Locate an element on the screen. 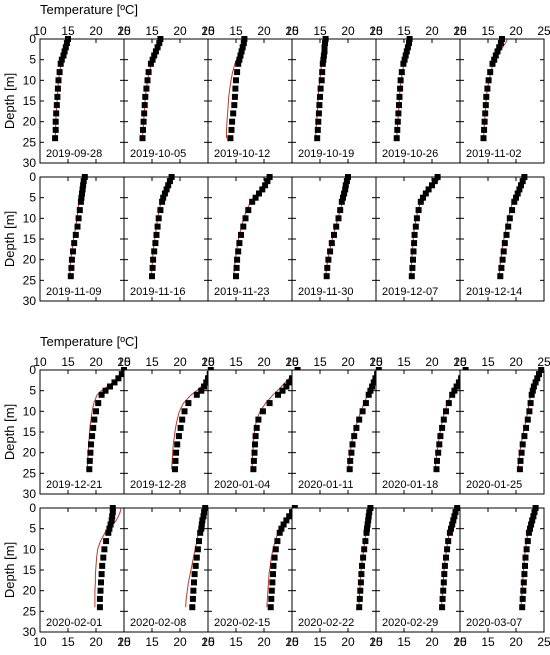 The width and height of the screenshot is (550, 655). profile-panel: 2019-11-09 0 5 10 15 20 25 30 is located at coordinates (74, 239).